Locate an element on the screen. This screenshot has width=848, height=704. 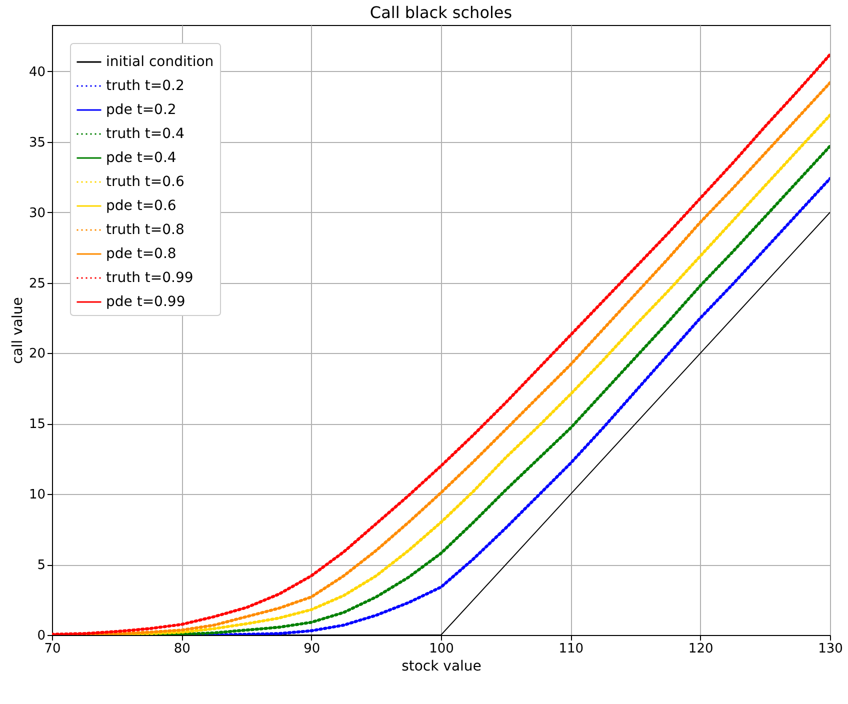
x-tick-label: 80 is located at coordinates (182, 649).